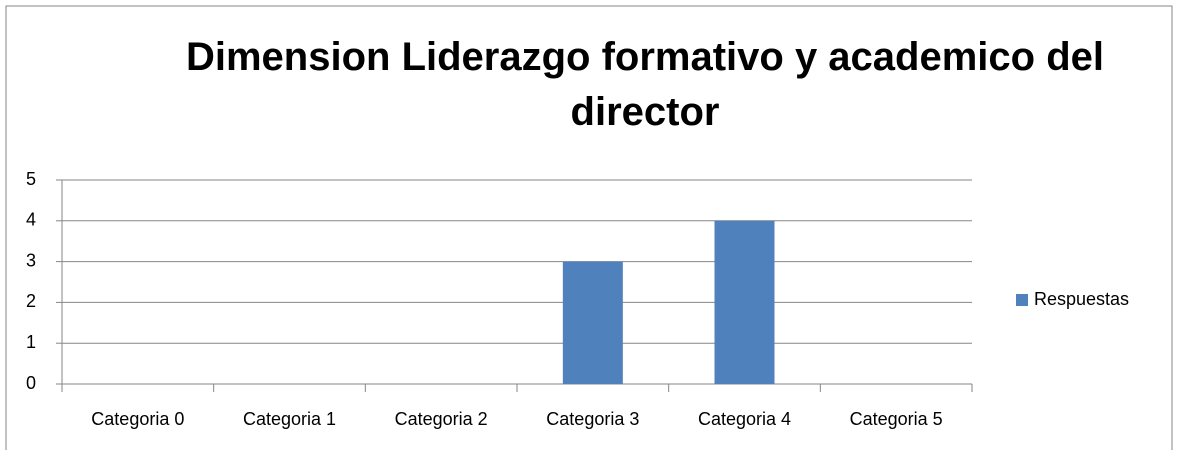 The height and width of the screenshot is (450, 1178). Describe the element at coordinates (1022, 300) in the screenshot. I see `legend-swatch` at that location.